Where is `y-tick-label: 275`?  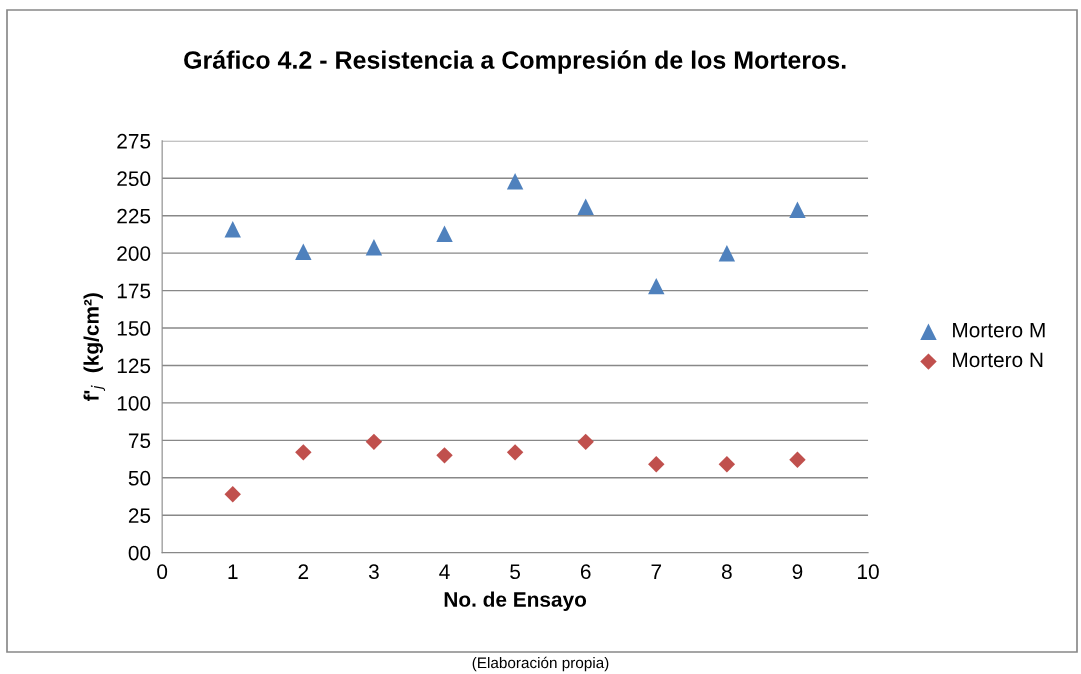 y-tick-label: 275 is located at coordinates (134, 141).